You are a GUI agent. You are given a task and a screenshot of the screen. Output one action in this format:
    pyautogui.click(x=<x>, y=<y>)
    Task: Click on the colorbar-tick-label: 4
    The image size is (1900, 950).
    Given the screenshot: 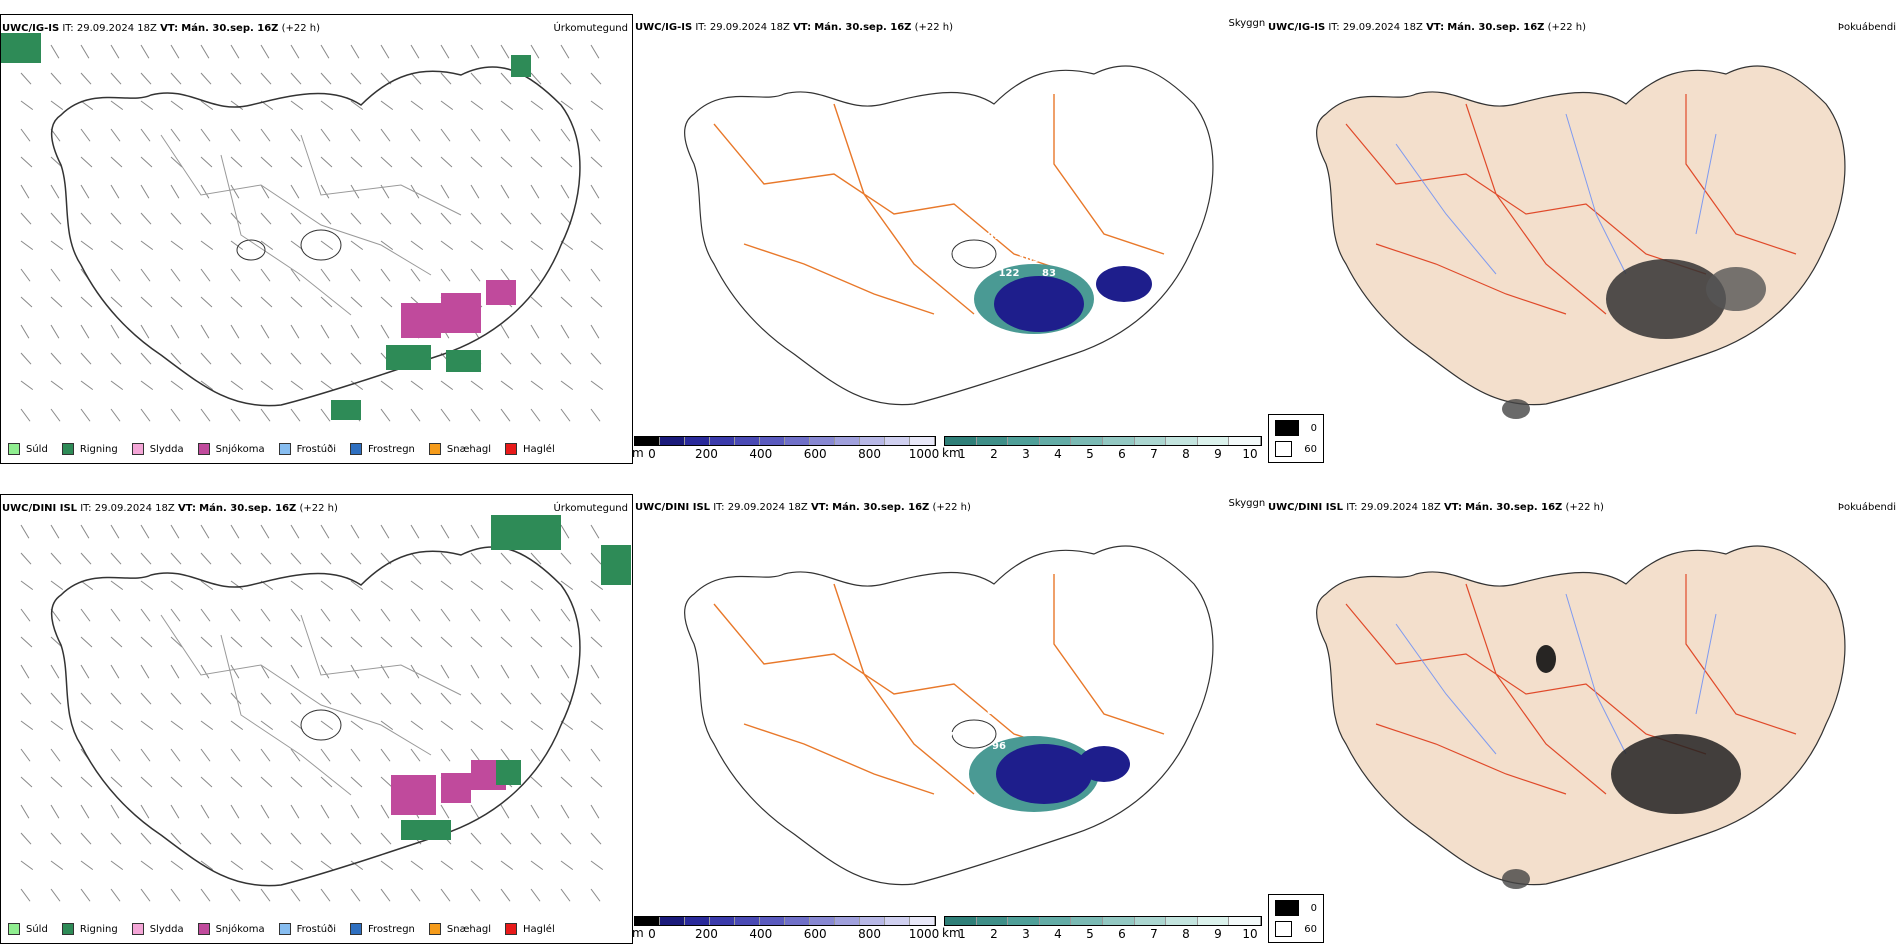 What is the action you would take?
    pyautogui.click(x=1058, y=934)
    